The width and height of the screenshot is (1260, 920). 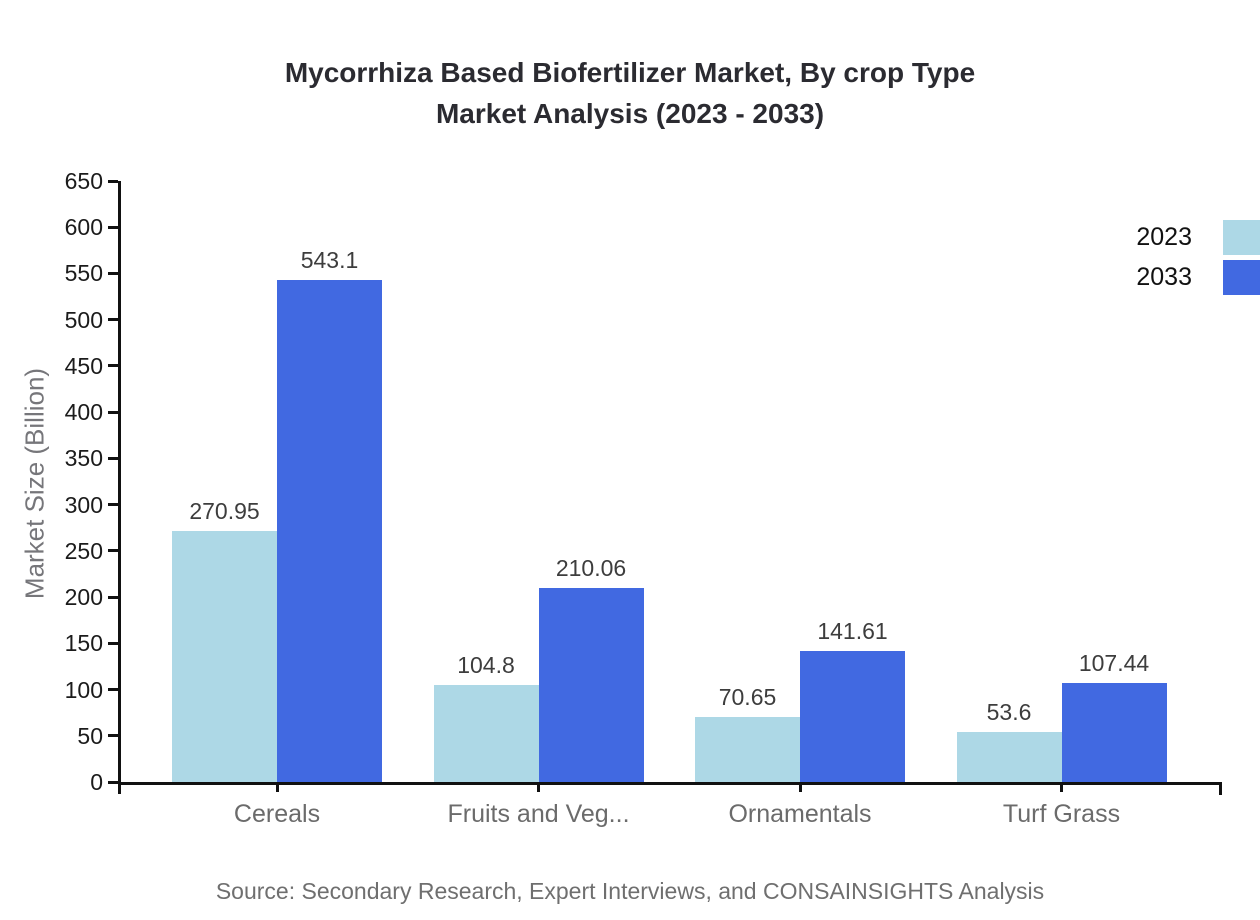 I want to click on bar-2023-ornamentals, so click(x=747, y=749).